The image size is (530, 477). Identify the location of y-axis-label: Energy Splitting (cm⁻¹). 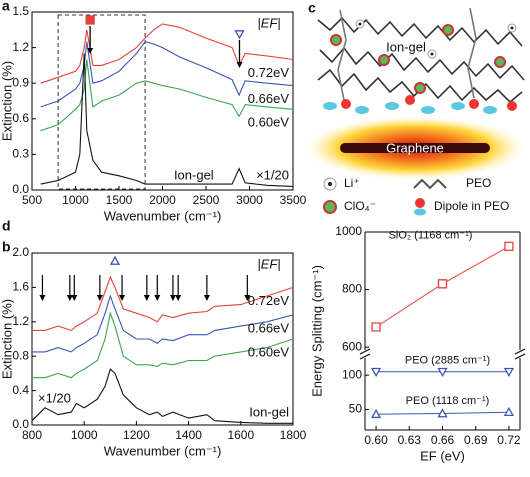
(316, 331).